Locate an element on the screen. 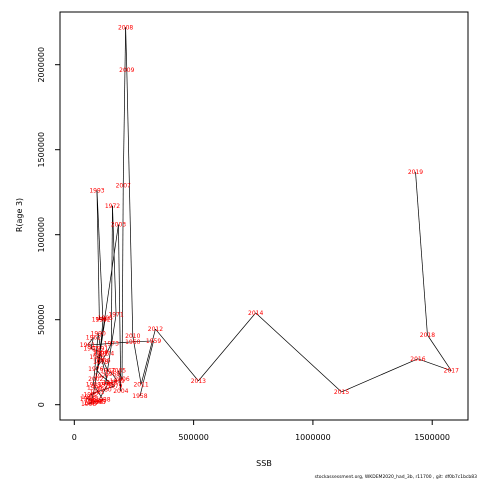 Image resolution: width=480 pixels, height=480 pixels. point-label-1981: 1981 is located at coordinates (96, 392).